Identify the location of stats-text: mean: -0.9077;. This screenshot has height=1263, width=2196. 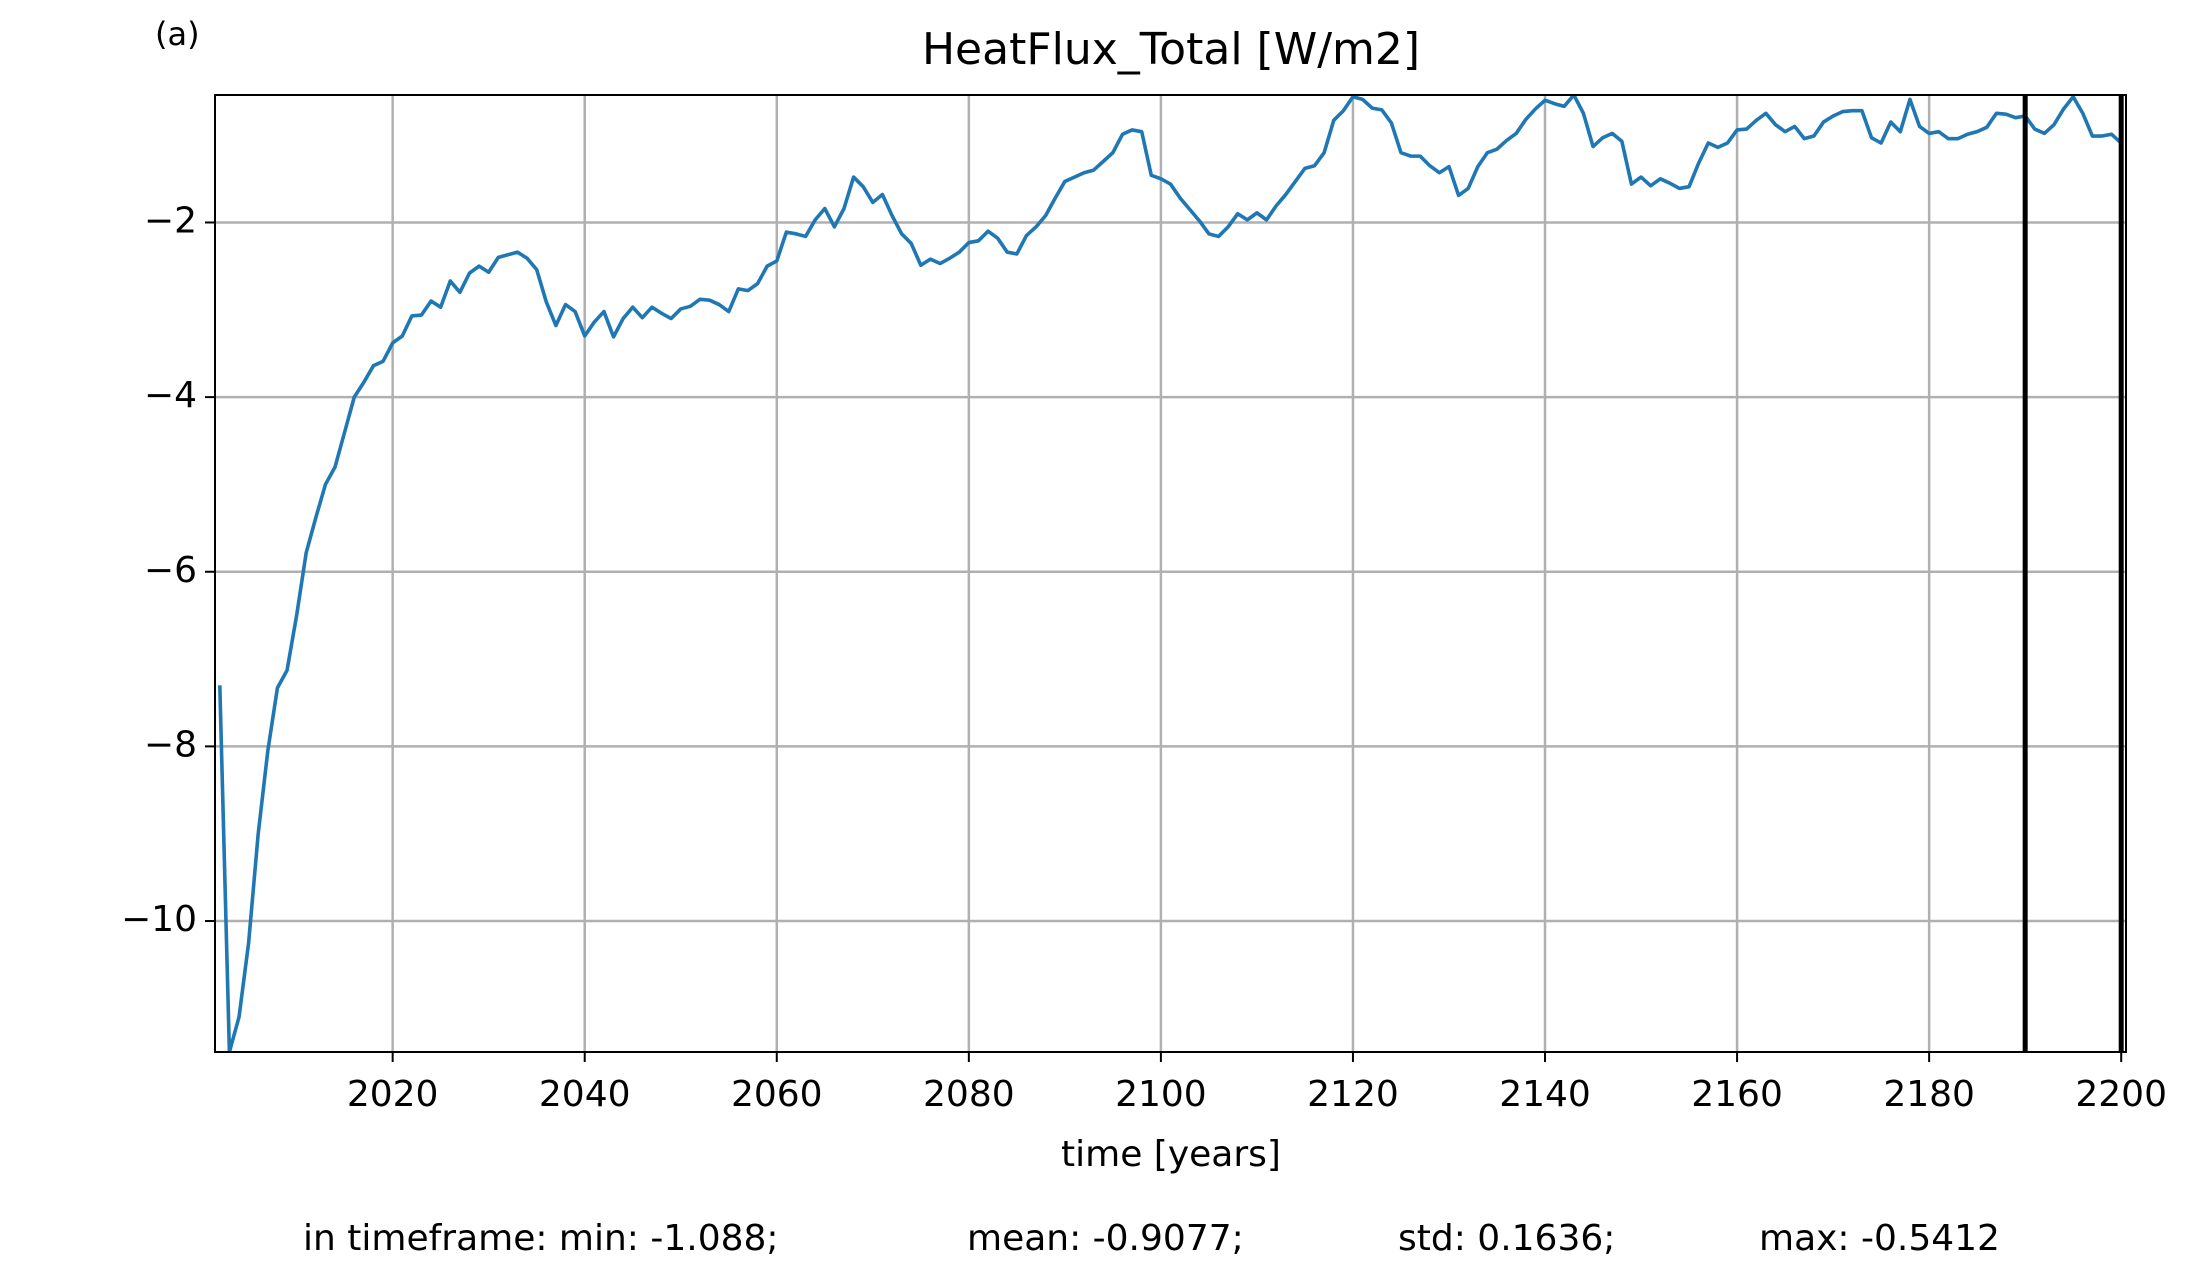
(1105, 1238).